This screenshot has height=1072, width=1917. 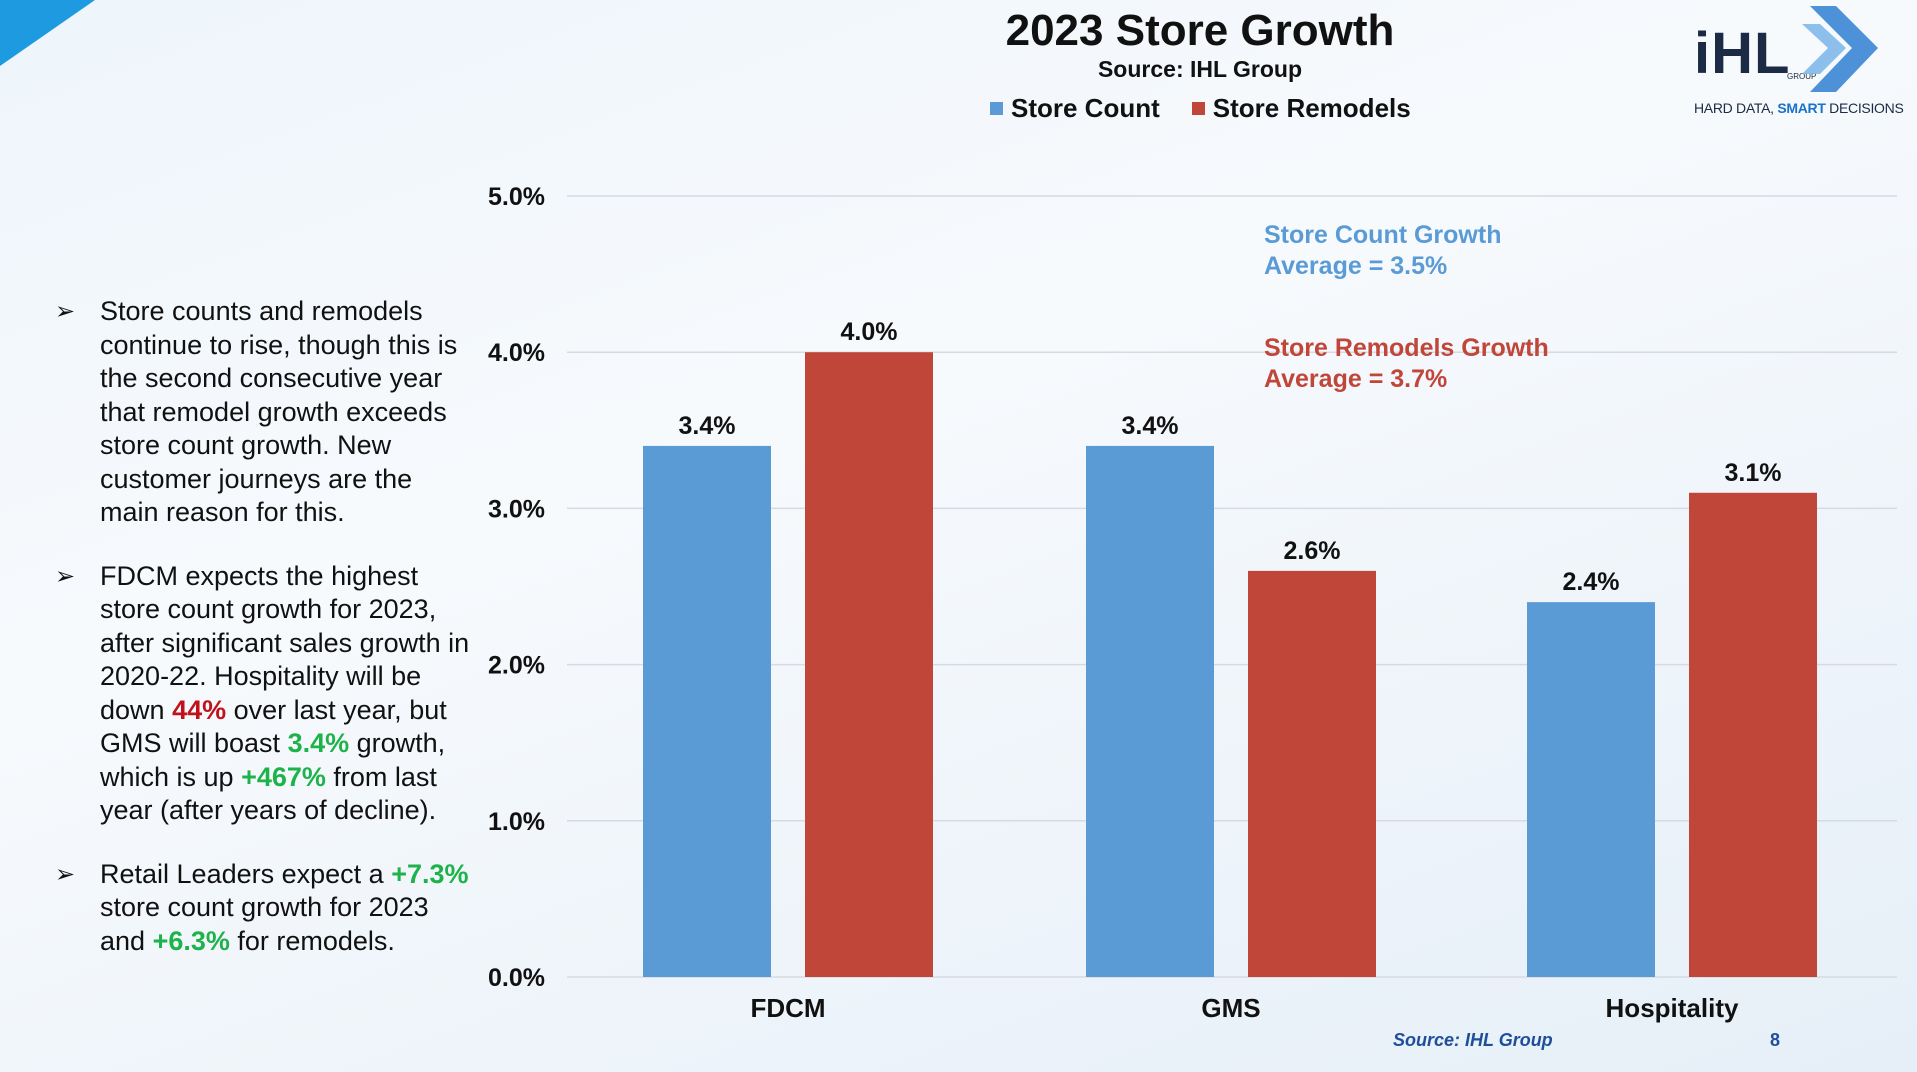 I want to click on legend-swatch-store-remodels, so click(x=1198, y=108).